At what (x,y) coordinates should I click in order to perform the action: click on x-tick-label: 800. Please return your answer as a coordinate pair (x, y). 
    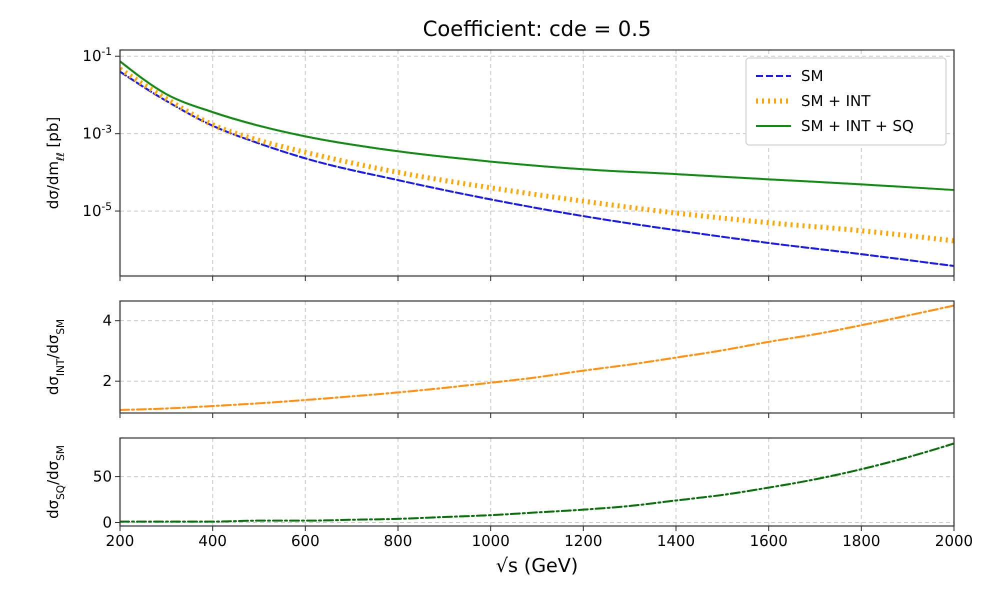
    Looking at the image, I should click on (398, 541).